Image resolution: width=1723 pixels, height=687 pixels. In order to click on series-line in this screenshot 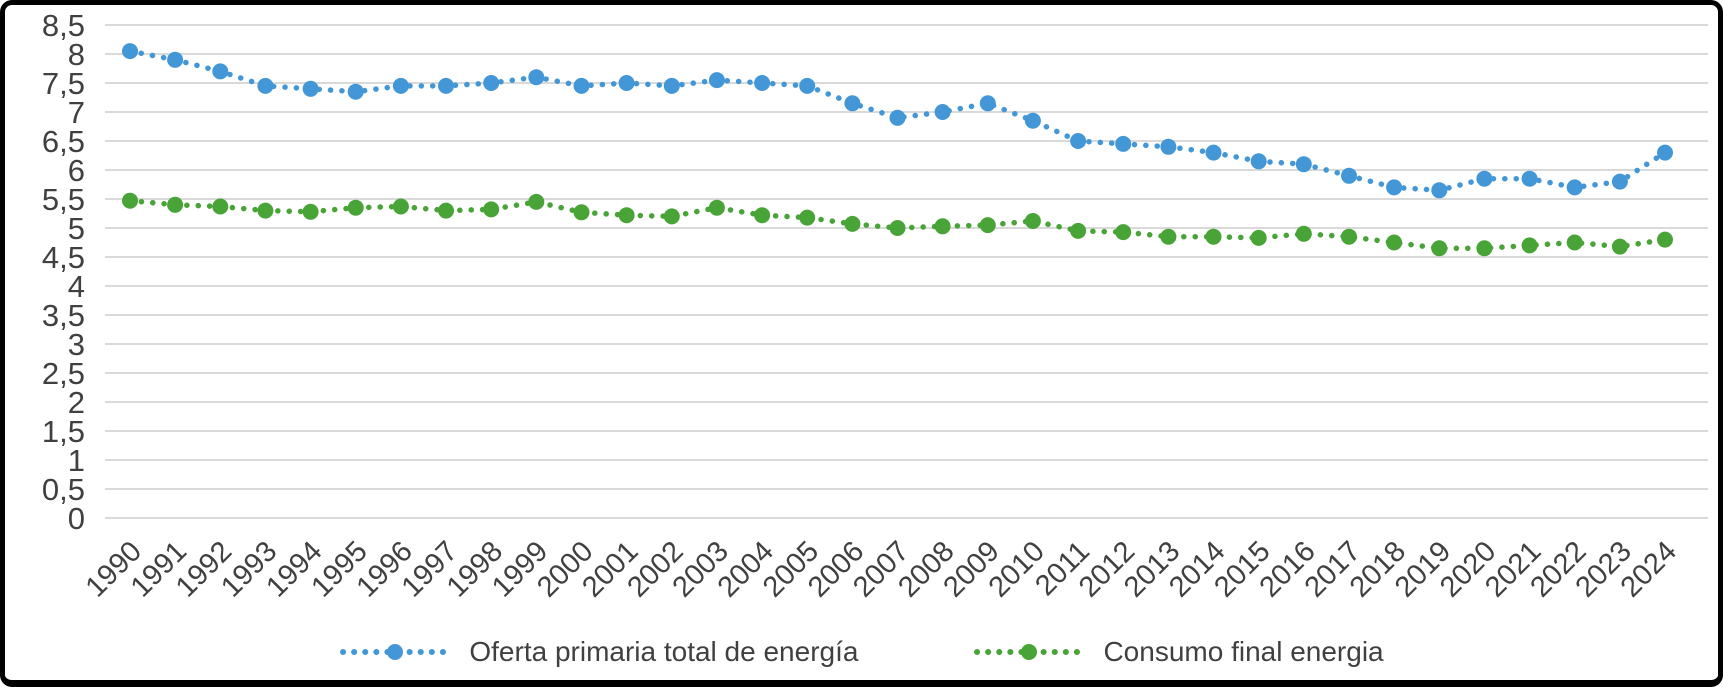, I will do `click(897, 224)`.